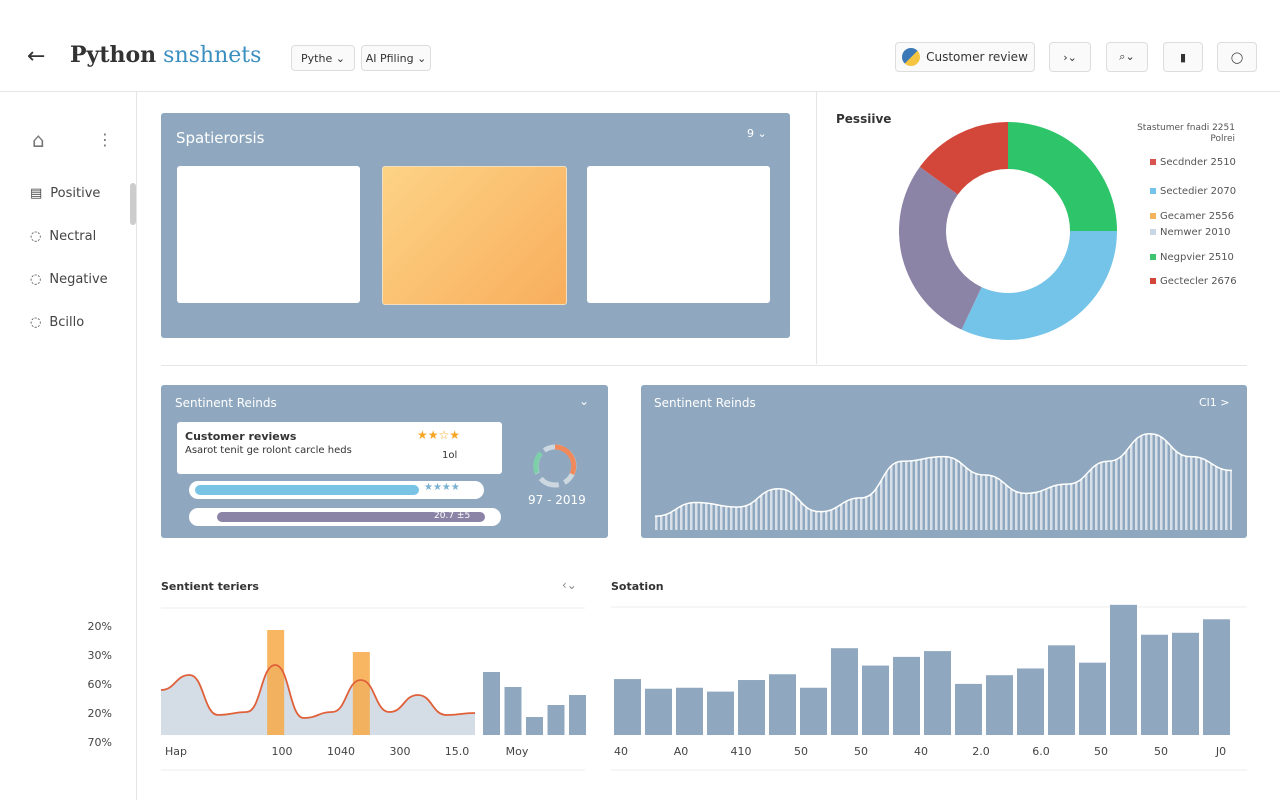 The width and height of the screenshot is (1280, 800). I want to click on home-icon: ⌂, so click(38, 140).